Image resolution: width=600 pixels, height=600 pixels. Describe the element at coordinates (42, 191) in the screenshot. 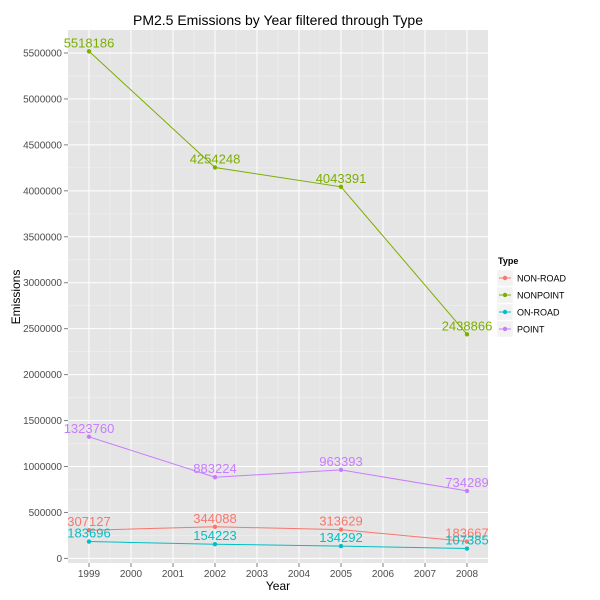

I see `y-tick-label: 4000000` at that location.